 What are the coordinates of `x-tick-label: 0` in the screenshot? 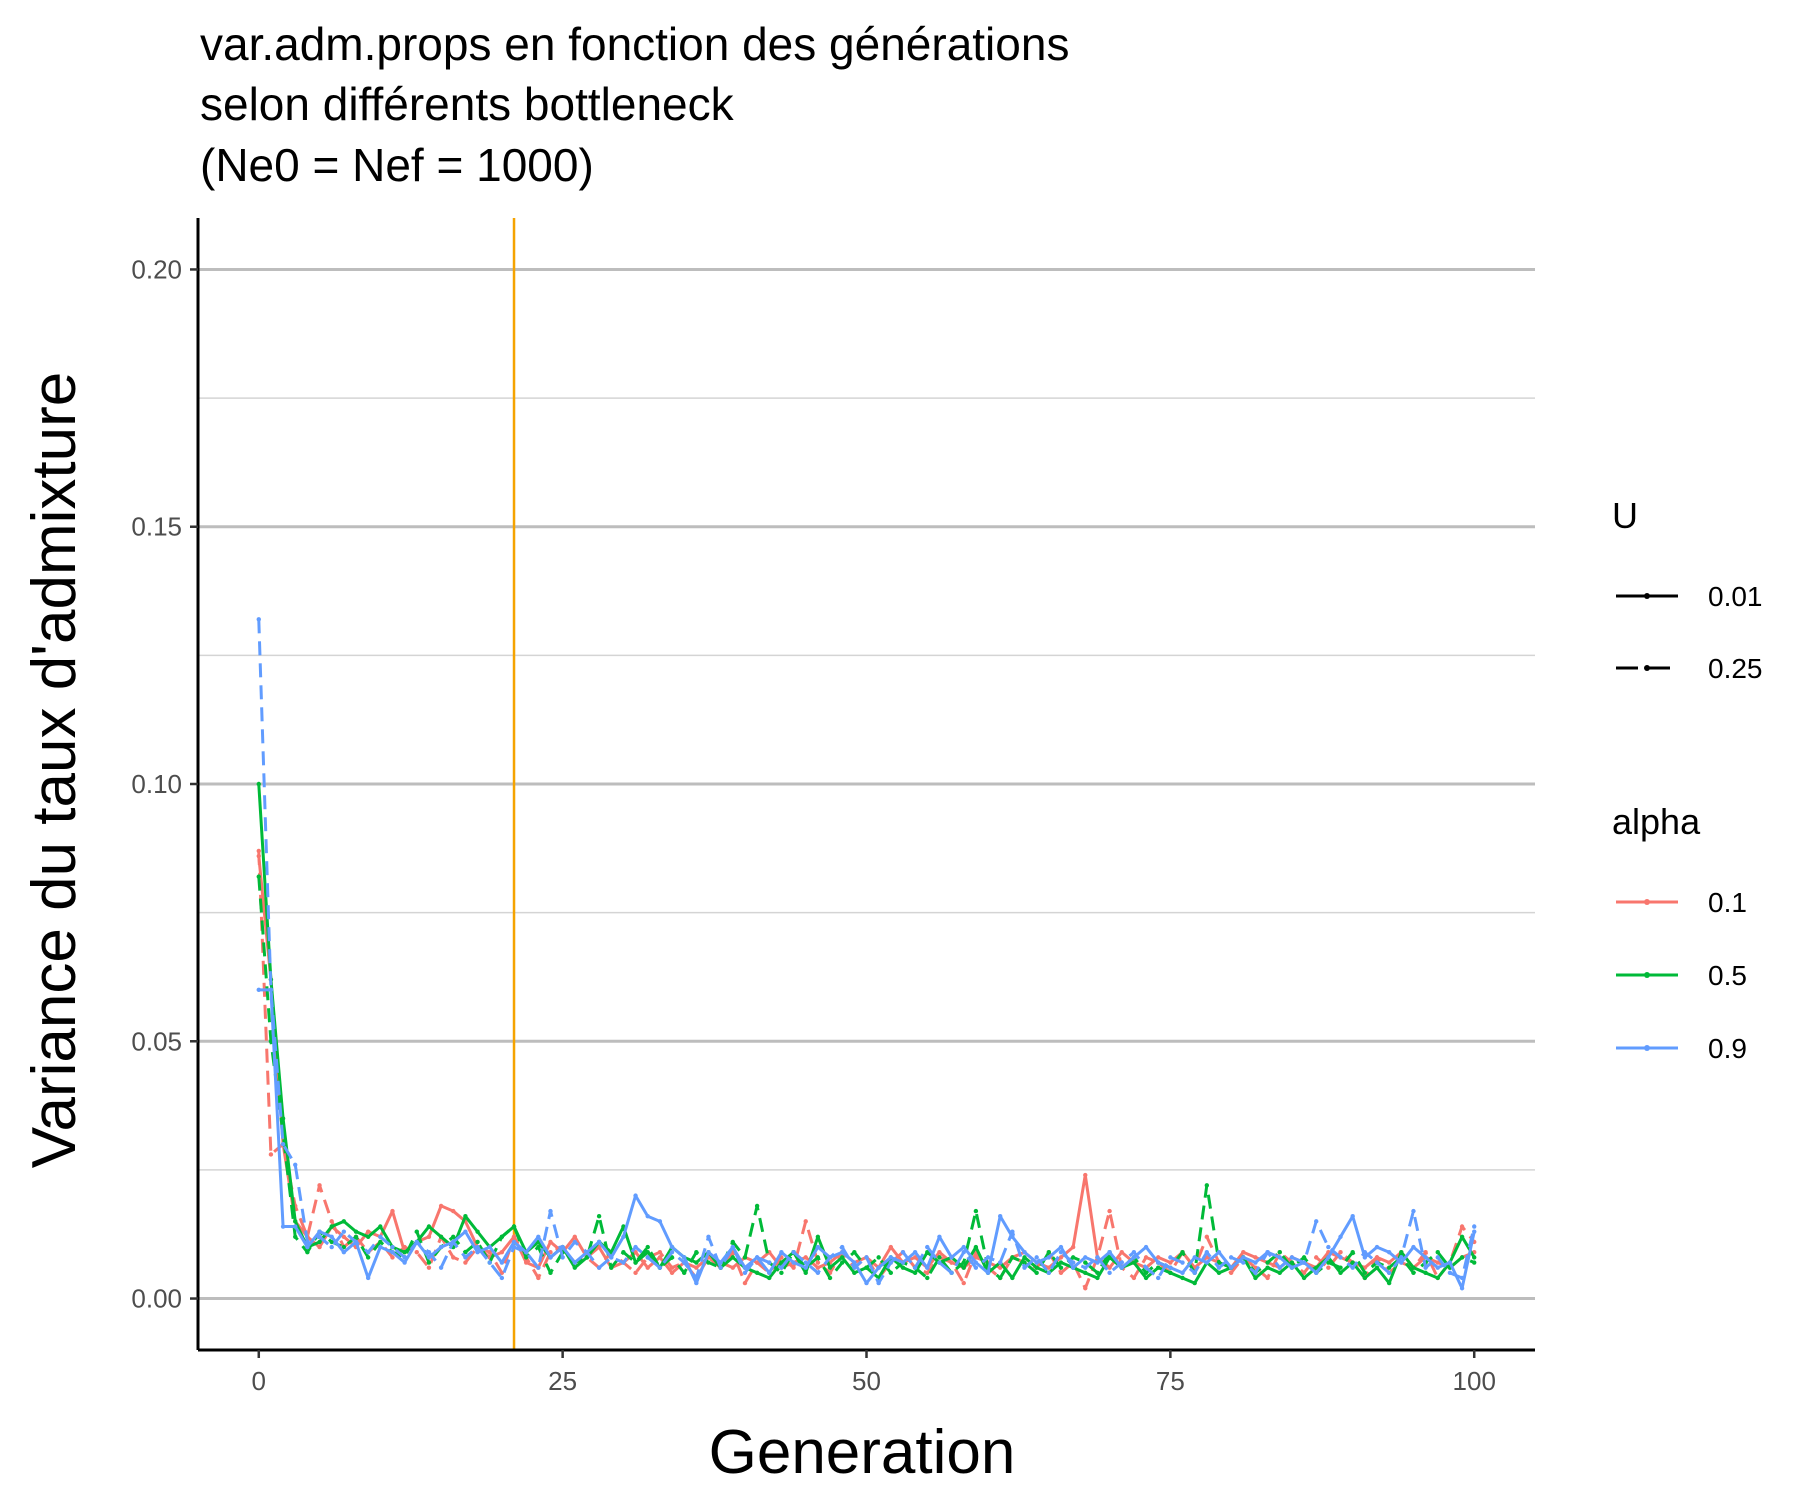 It's located at (259, 1381).